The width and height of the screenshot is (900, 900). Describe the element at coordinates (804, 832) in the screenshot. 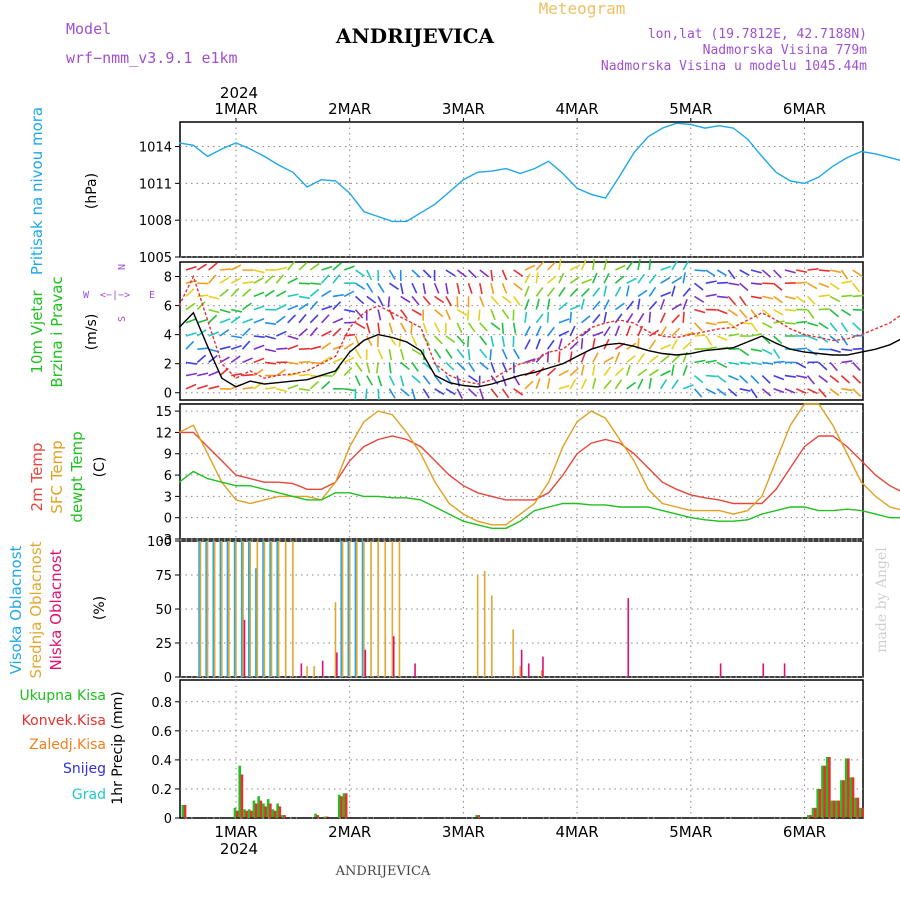

I see `bottom-day-label: 6MAR` at that location.